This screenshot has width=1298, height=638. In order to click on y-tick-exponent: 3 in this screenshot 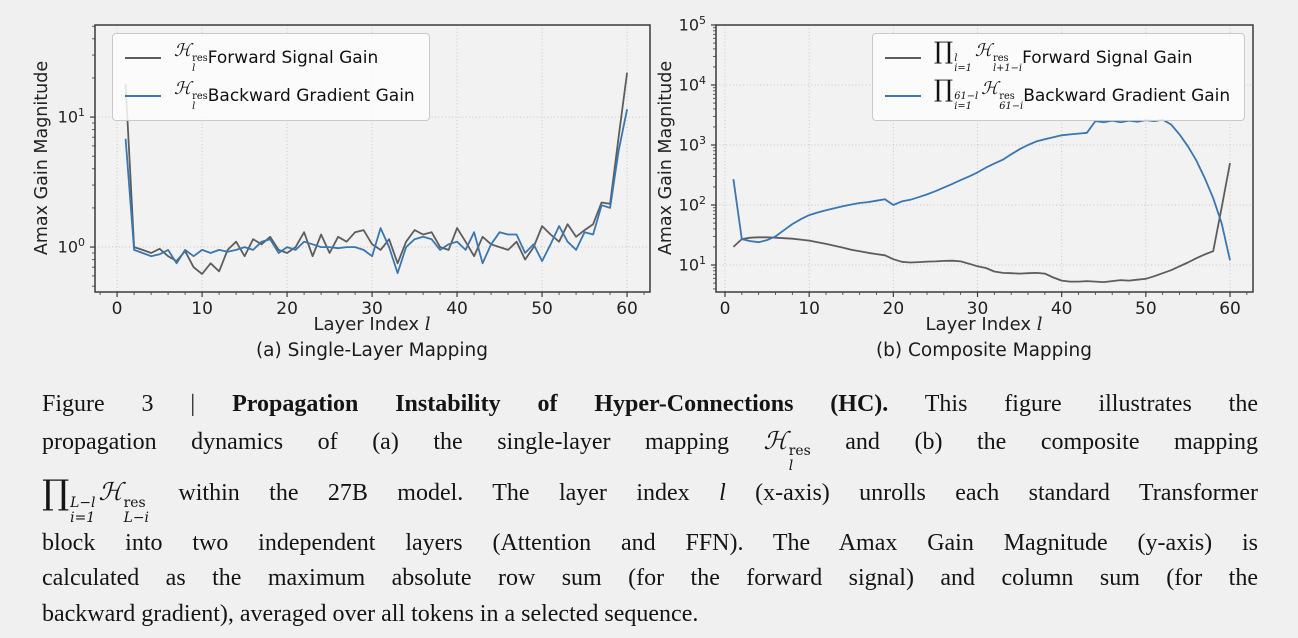, I will do `click(702, 140)`.